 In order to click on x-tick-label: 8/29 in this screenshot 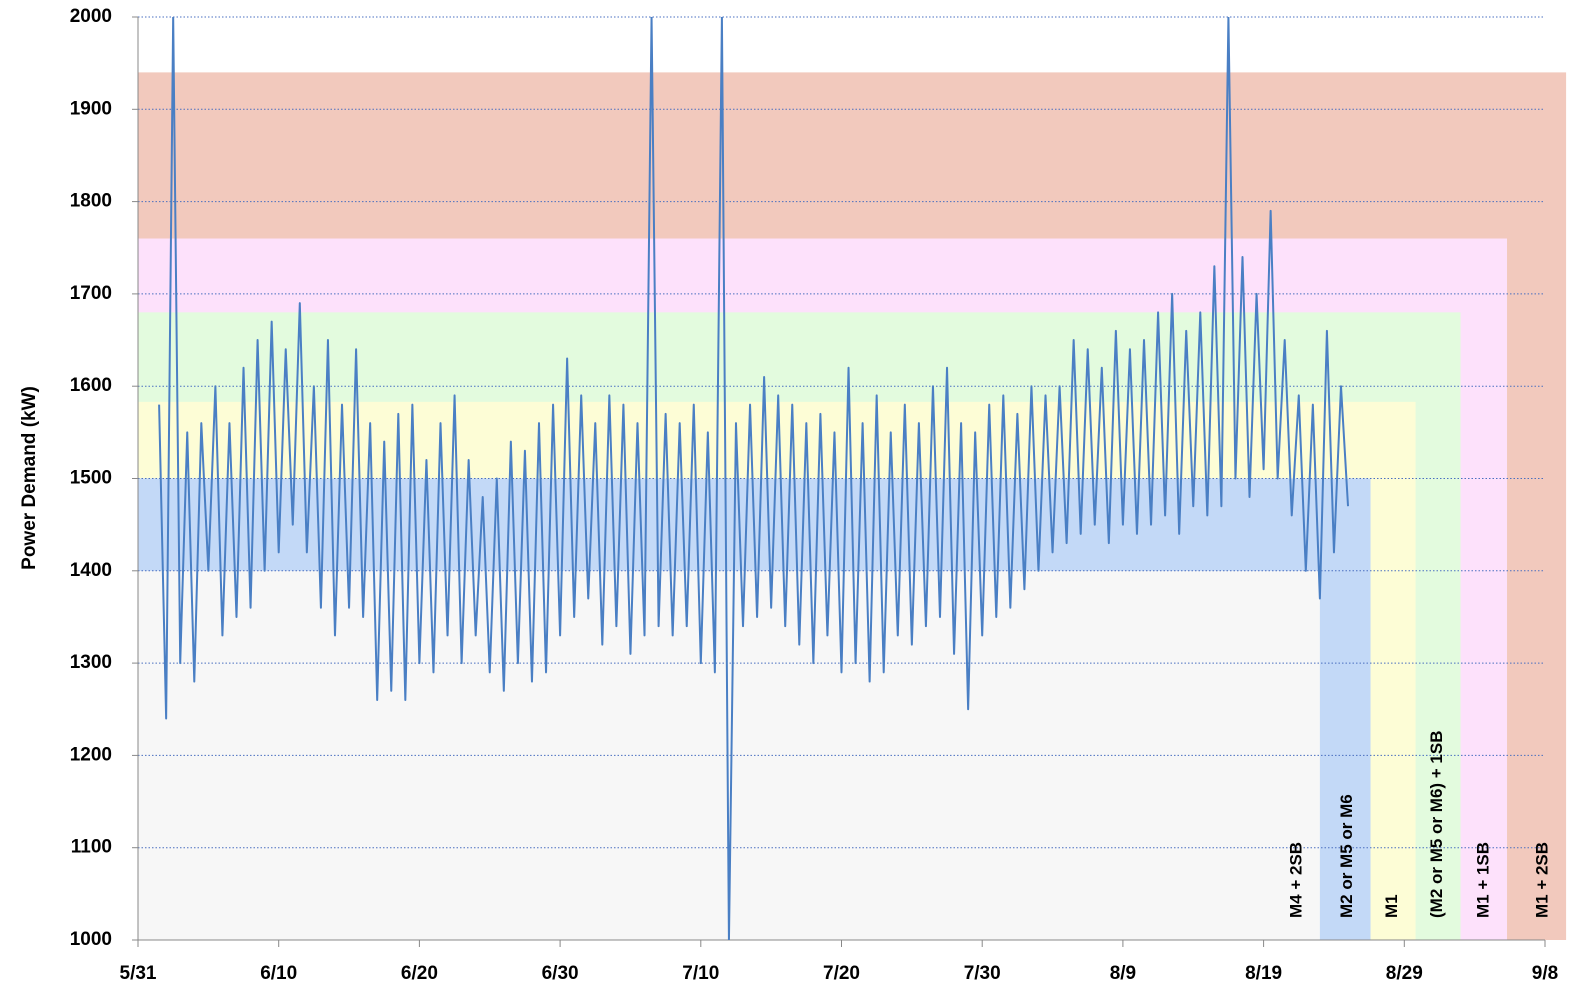, I will do `click(1404, 973)`.